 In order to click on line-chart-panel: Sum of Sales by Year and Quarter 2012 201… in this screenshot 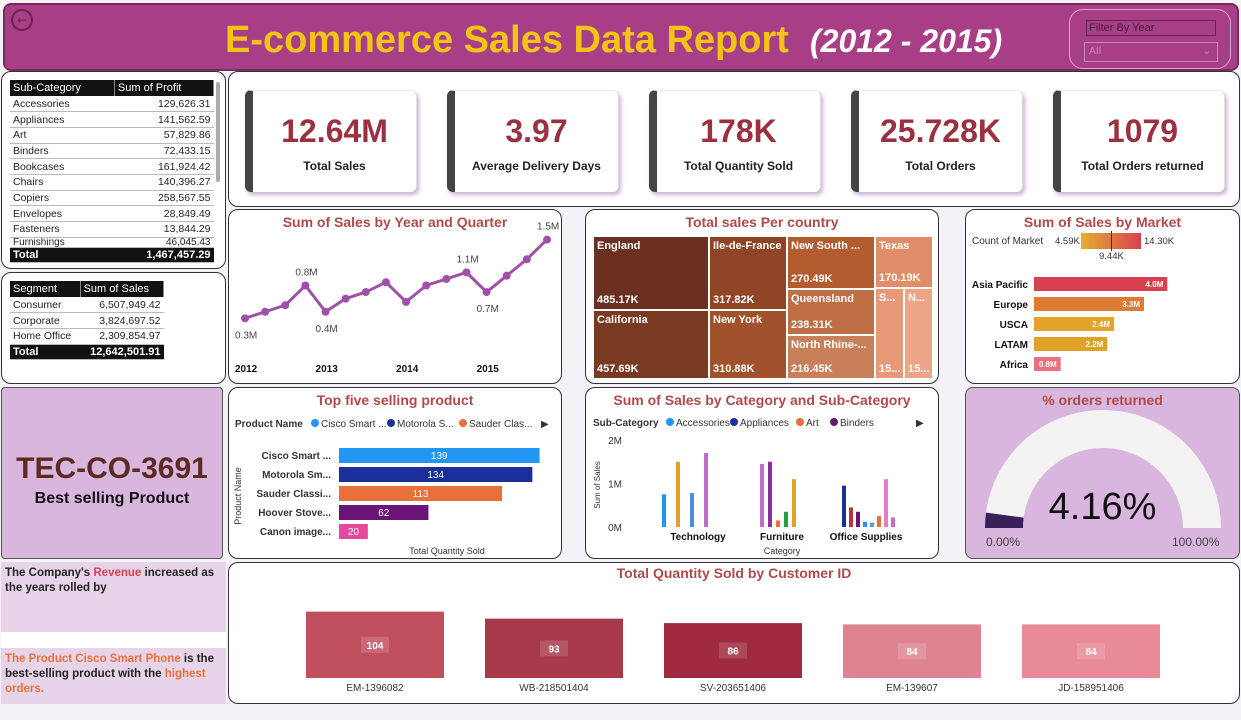, I will do `click(395, 296)`.